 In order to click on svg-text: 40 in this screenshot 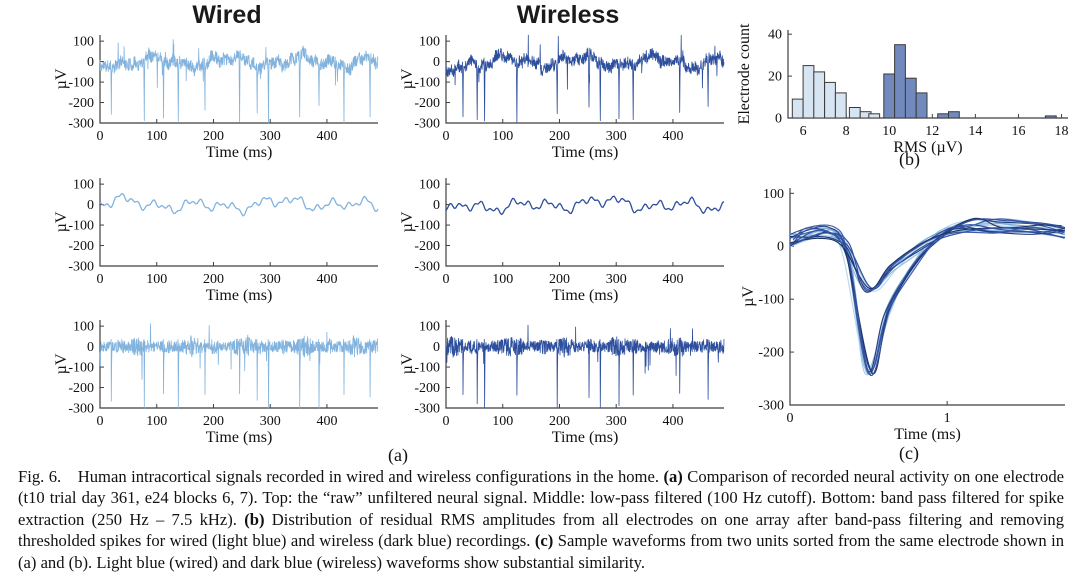, I will do `click(775, 35)`.